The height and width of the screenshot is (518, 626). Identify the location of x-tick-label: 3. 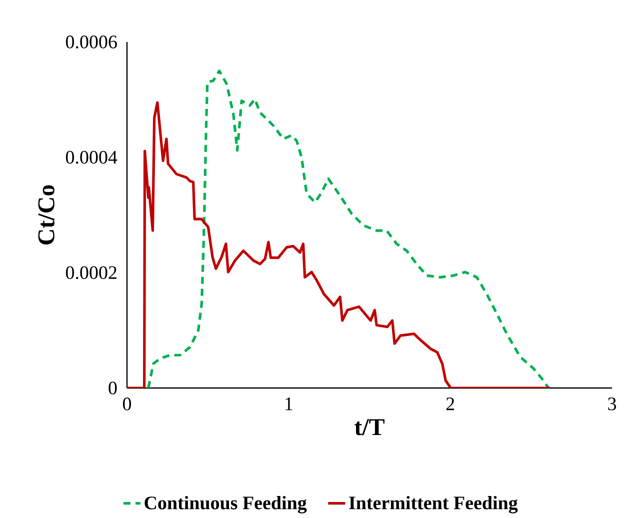
(612, 404).